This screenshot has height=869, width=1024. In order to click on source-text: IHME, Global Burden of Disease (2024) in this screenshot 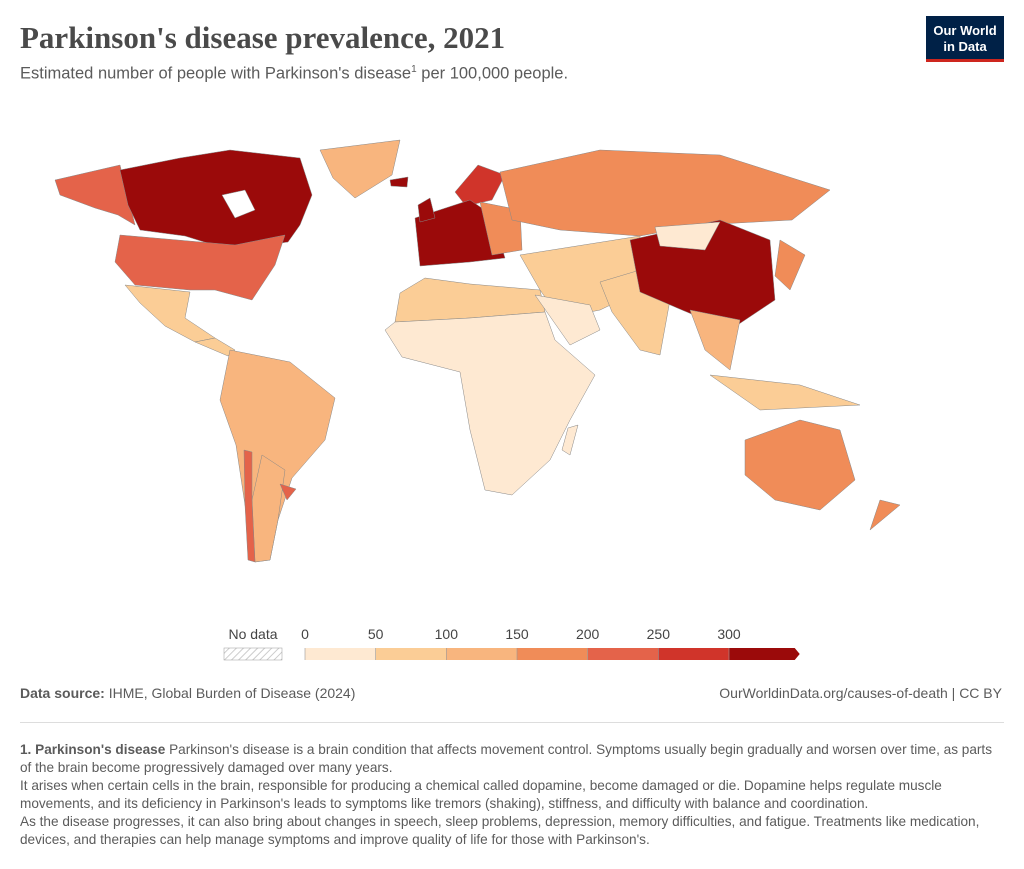, I will do `click(232, 693)`.